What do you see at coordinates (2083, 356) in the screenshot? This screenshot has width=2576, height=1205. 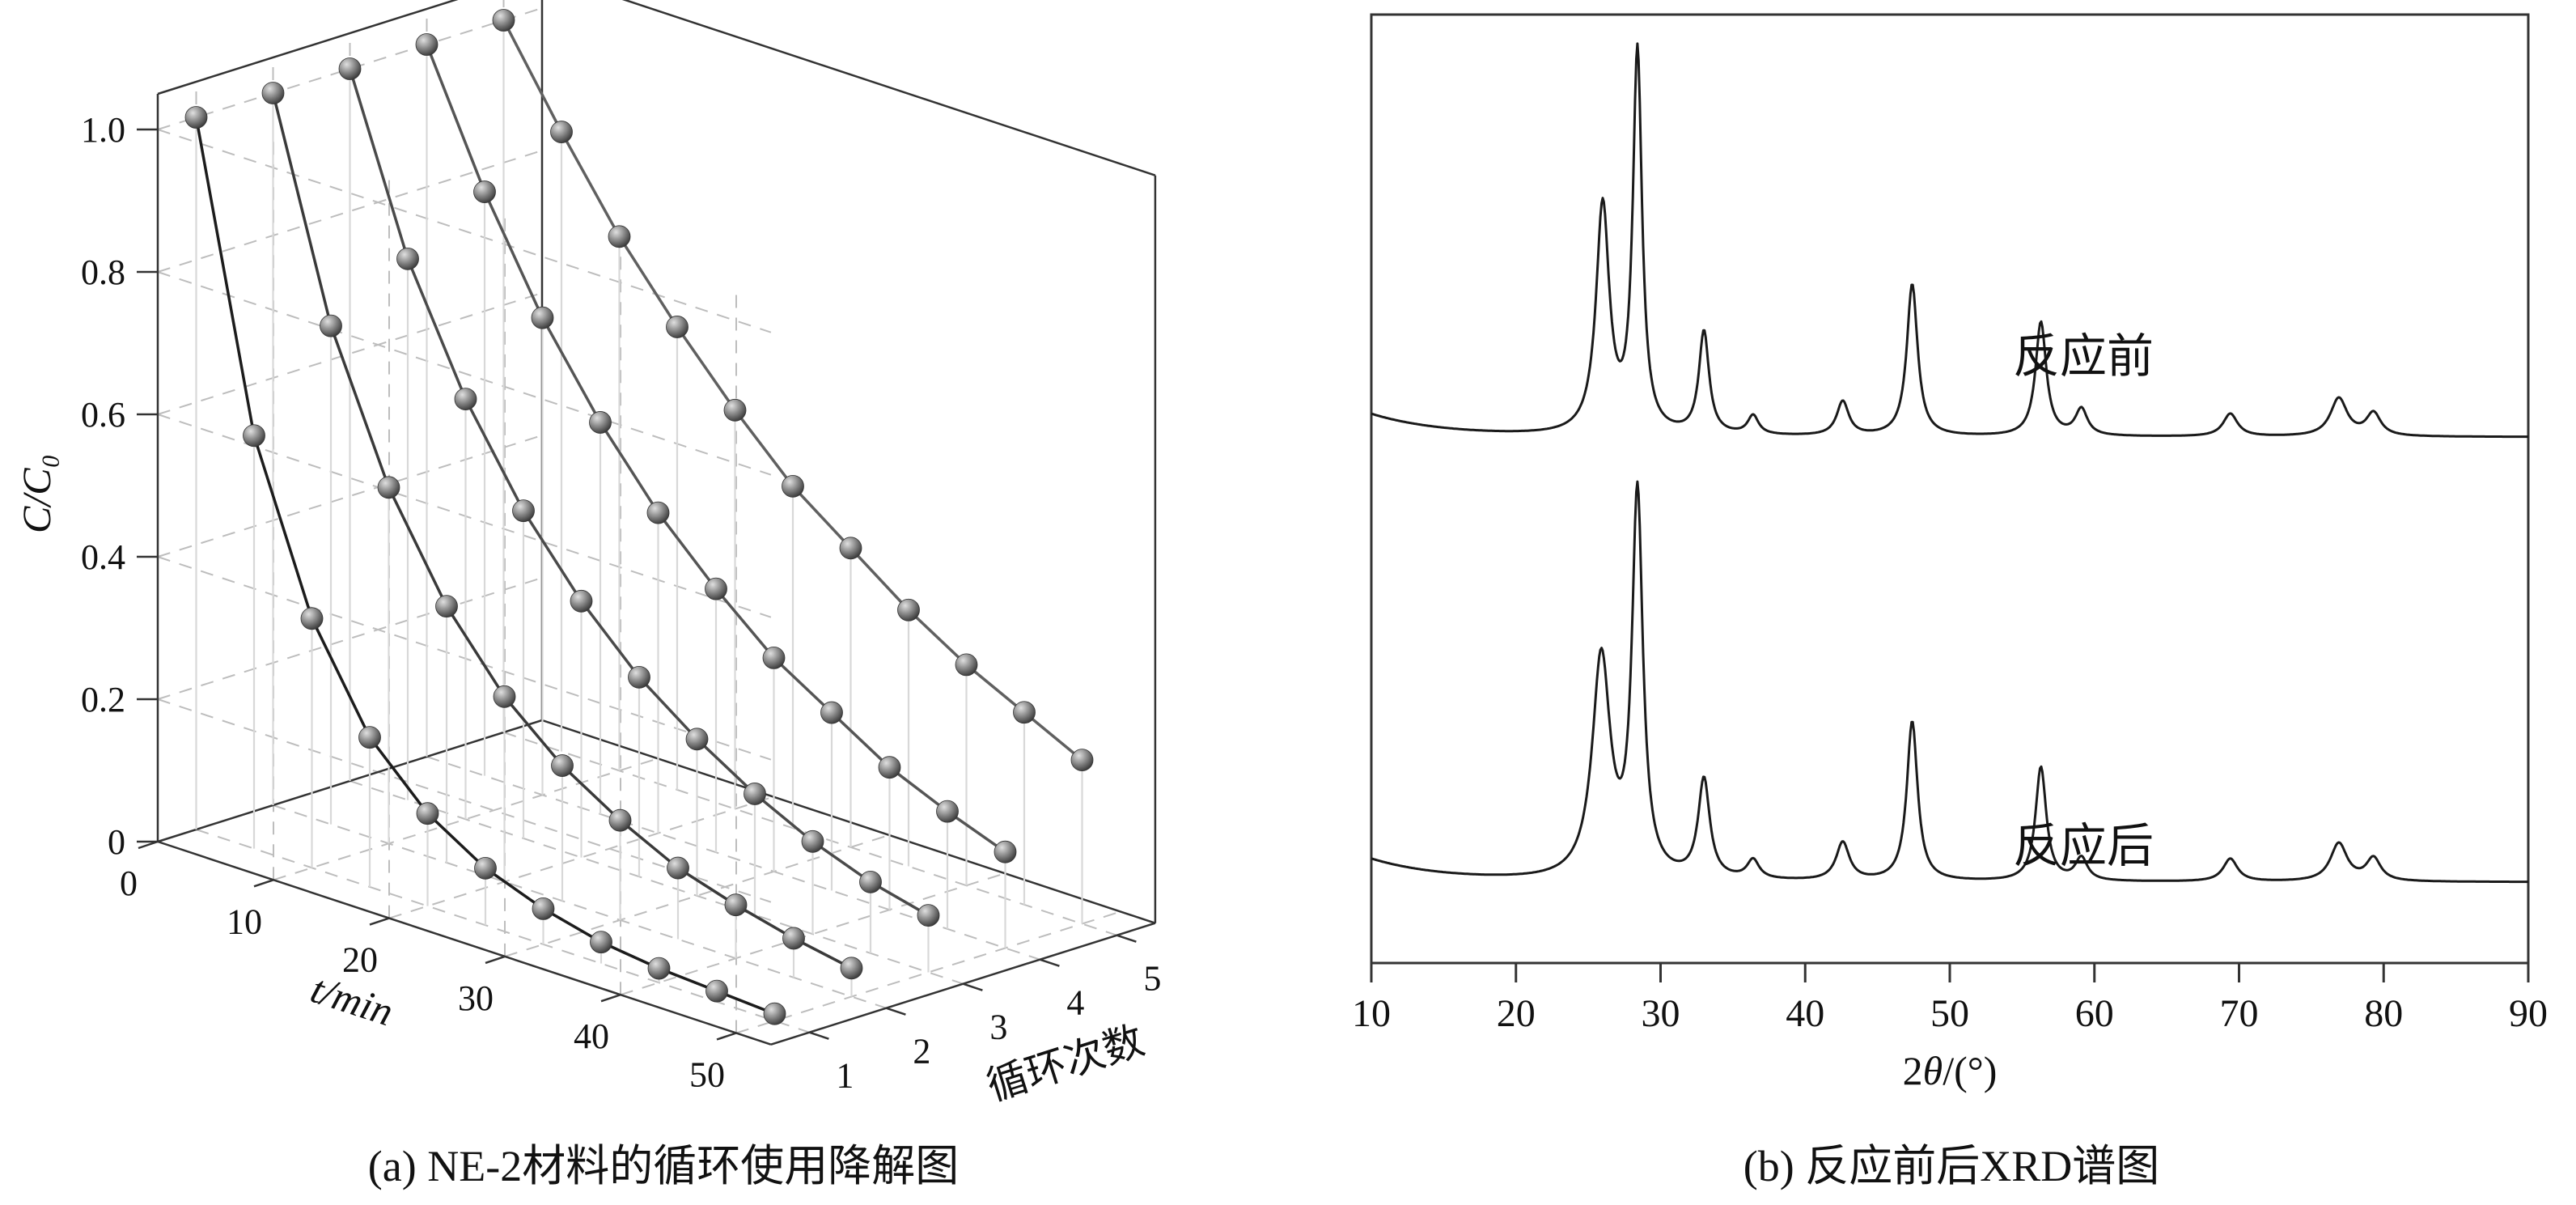 I see `trace-label-before-reaction: 反应前` at bounding box center [2083, 356].